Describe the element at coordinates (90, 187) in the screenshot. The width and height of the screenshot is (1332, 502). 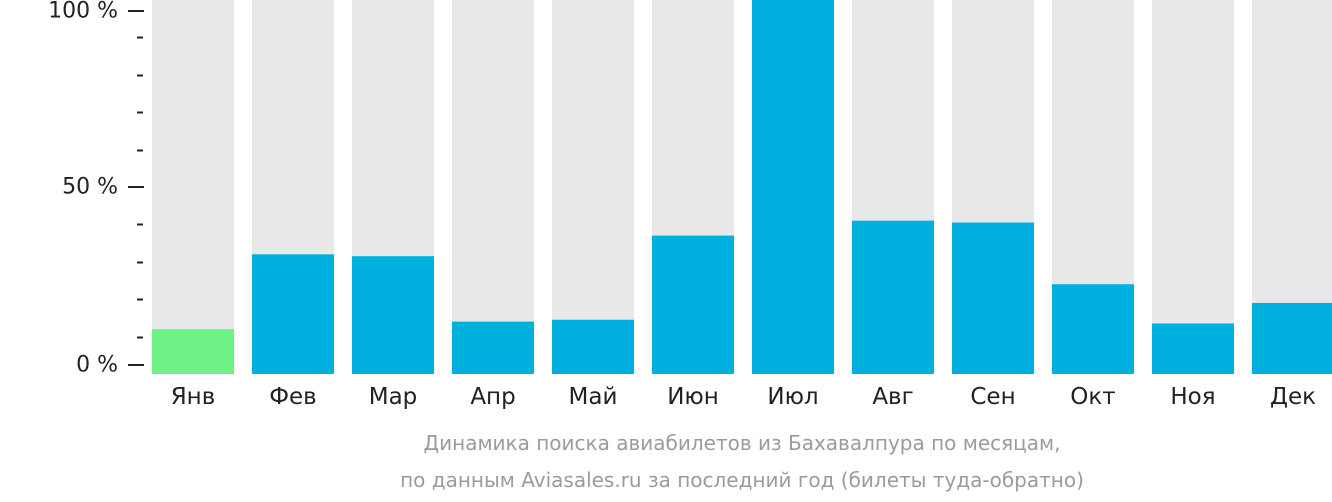
I see `y-tick-label: 50 %` at that location.